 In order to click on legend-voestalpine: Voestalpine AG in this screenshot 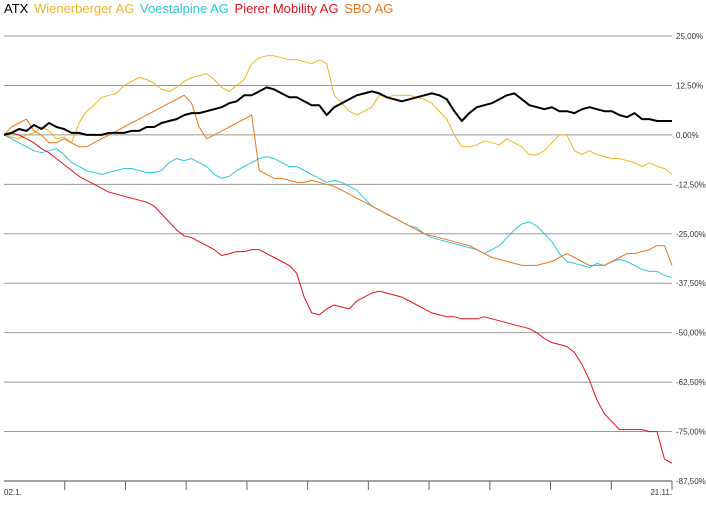, I will do `click(184, 8)`.